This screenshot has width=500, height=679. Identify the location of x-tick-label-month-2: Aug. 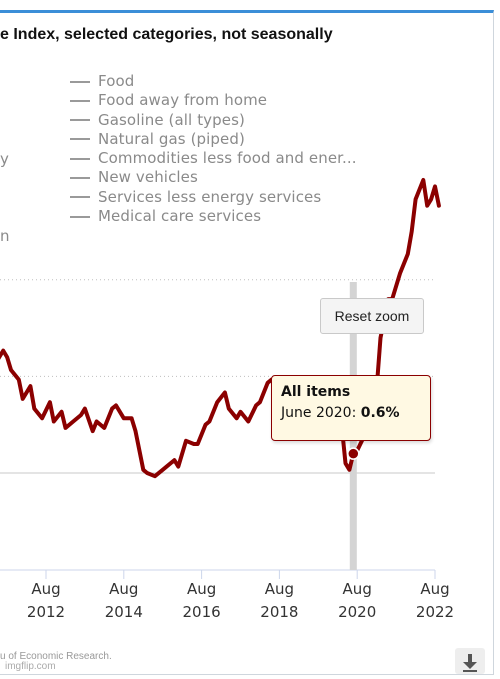
(201, 589).